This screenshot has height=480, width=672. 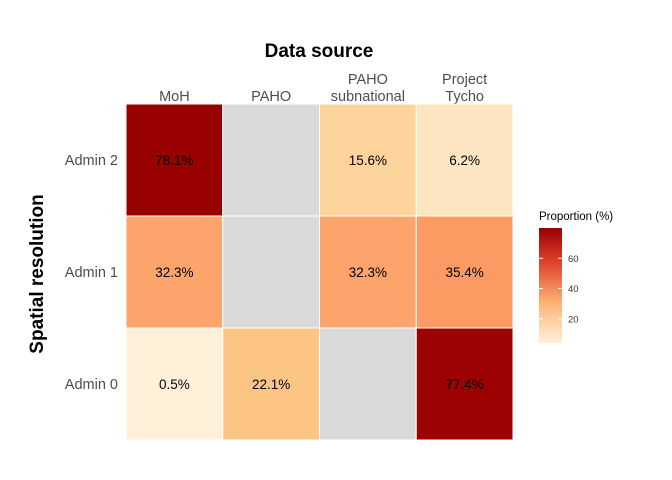 I want to click on color-legend: Proportion (%) 20 40 60, so click(x=576, y=277).